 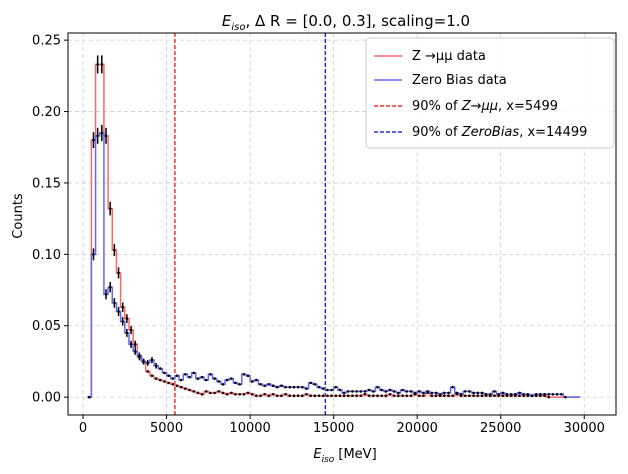 What do you see at coordinates (46, 183) in the screenshot?
I see `y-tick-label: 0.15` at bounding box center [46, 183].